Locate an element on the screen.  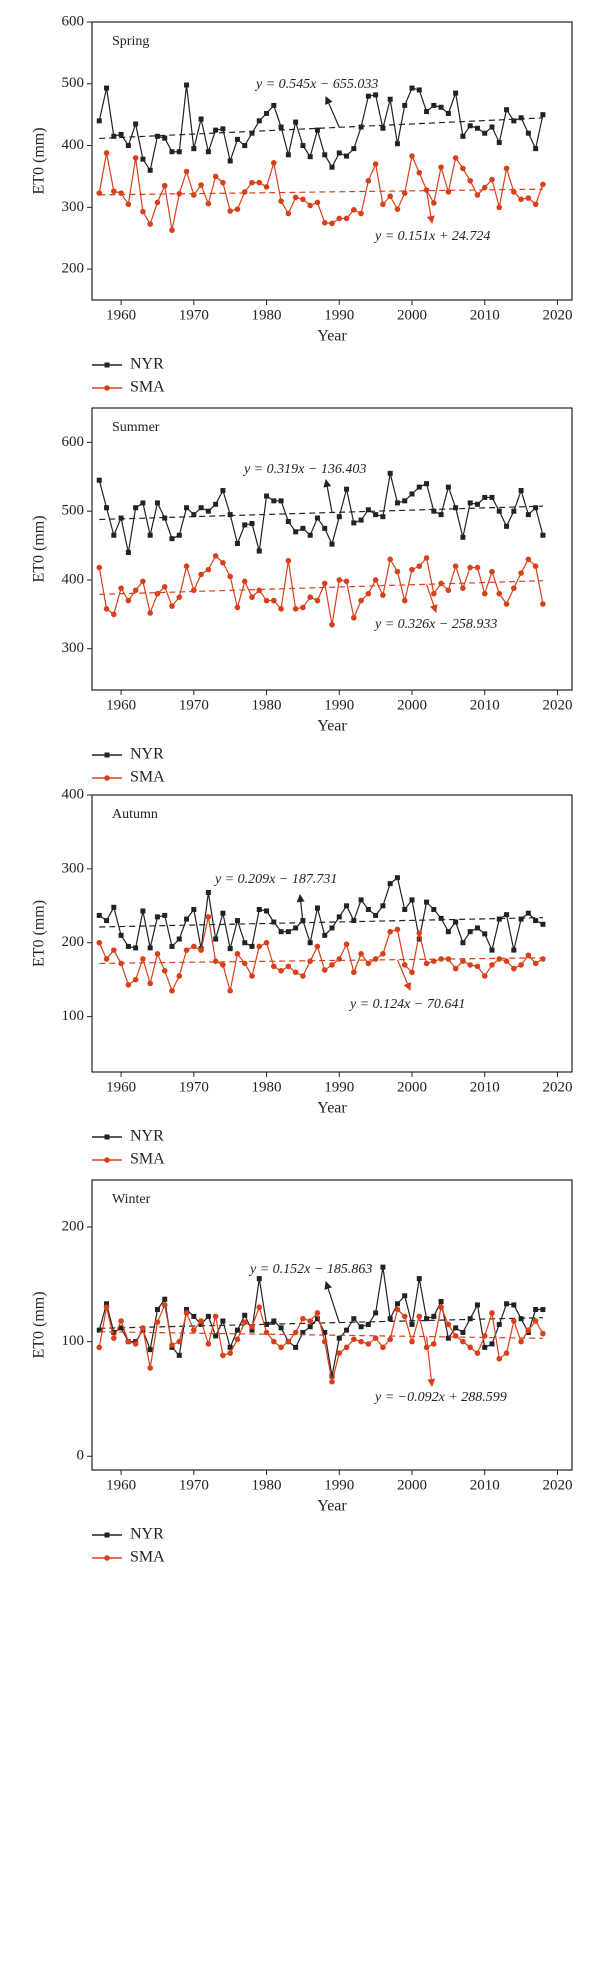
y-tick-label: 600 is located at coordinates (73, 442).